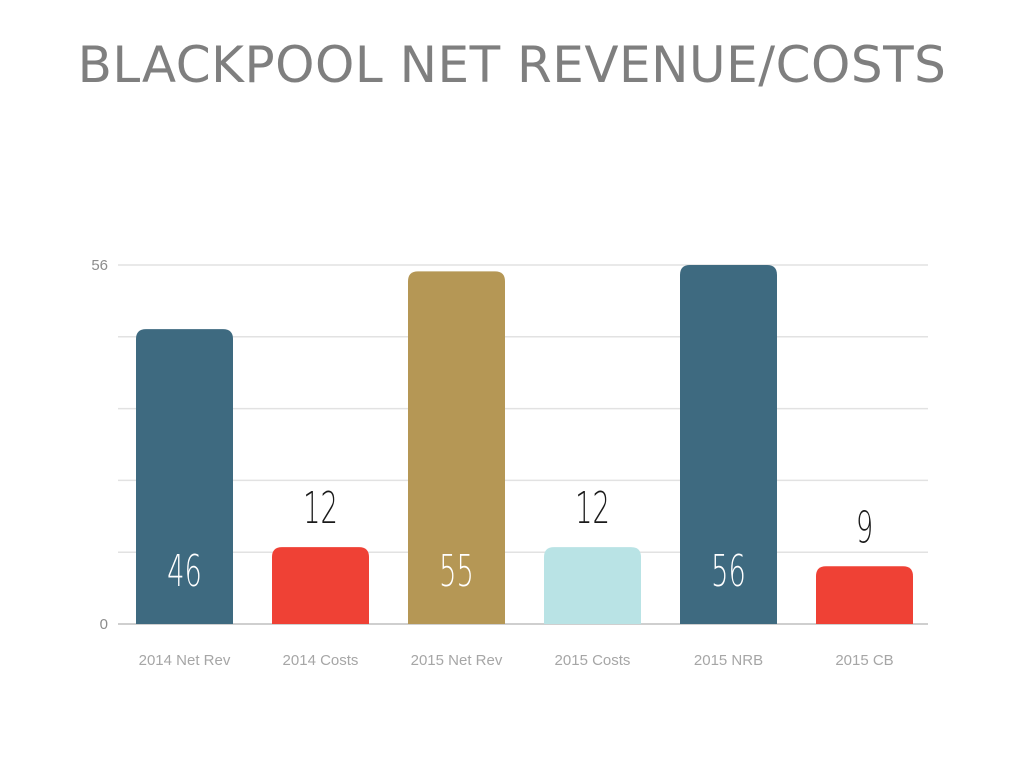 The width and height of the screenshot is (1024, 768). Describe the element at coordinates (99, 265) in the screenshot. I see `y-tick-label: 56` at that location.